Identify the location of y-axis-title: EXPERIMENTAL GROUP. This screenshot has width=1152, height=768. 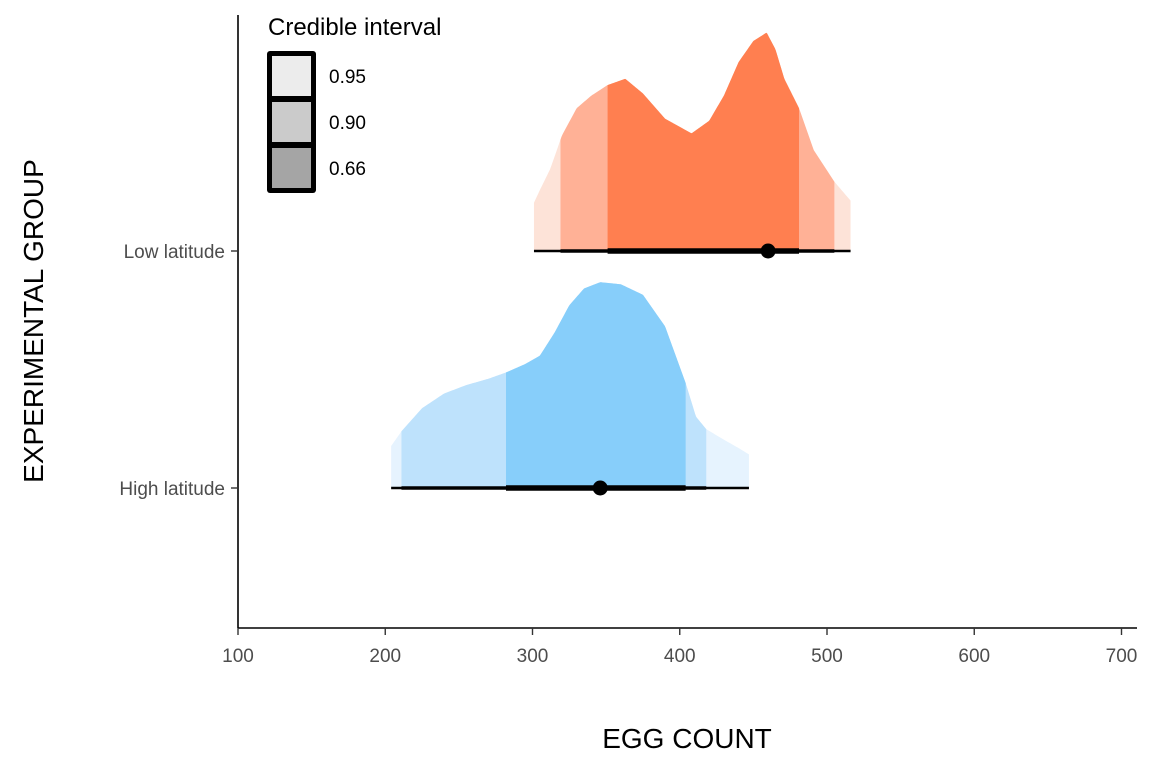
(33, 321).